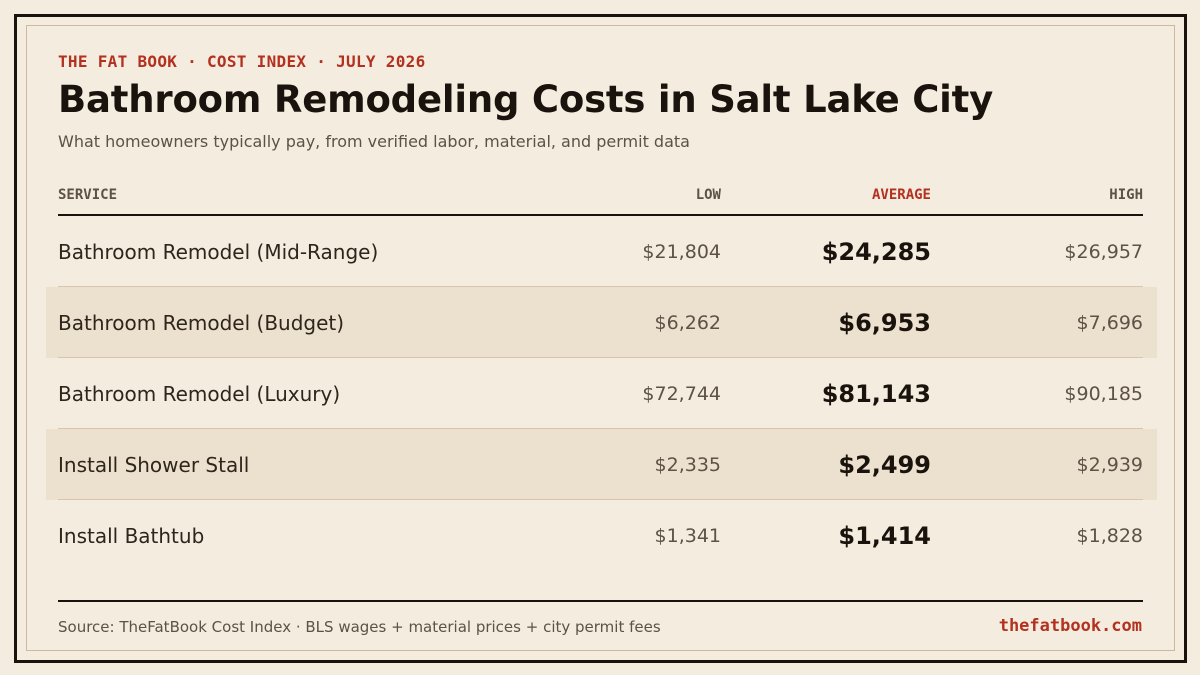  What do you see at coordinates (901, 195) in the screenshot?
I see `column-header-average: AVERAGE` at bounding box center [901, 195].